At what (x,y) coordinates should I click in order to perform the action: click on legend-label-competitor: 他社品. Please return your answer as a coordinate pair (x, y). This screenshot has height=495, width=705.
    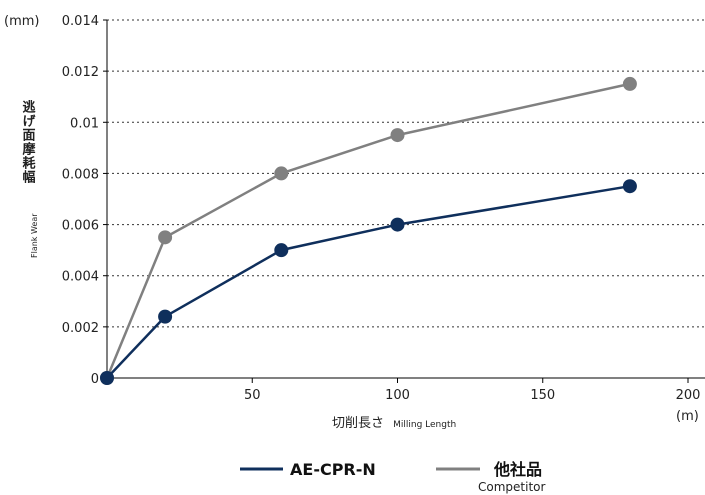
    Looking at the image, I should click on (517, 469).